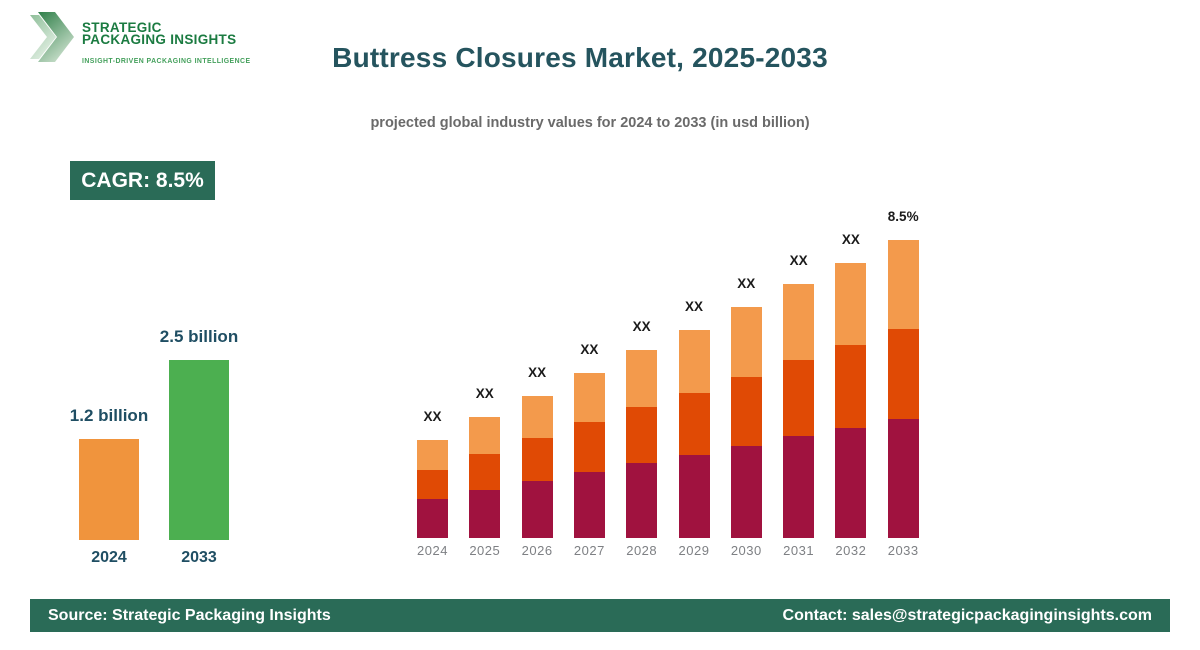  What do you see at coordinates (903, 478) in the screenshot?
I see `stacked-bar-2033-bottom-segment` at bounding box center [903, 478].